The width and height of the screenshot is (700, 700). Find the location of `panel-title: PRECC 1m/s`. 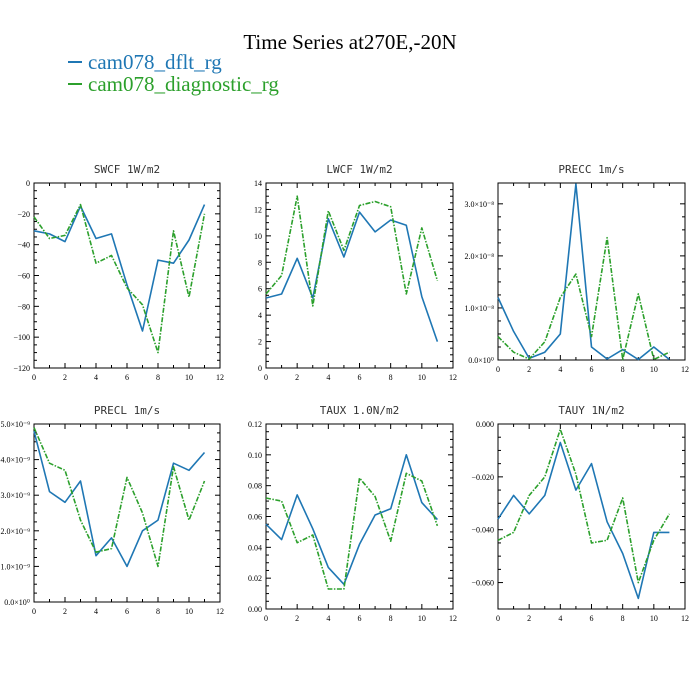

panel-title: PRECC 1m/s is located at coordinates (591, 169).